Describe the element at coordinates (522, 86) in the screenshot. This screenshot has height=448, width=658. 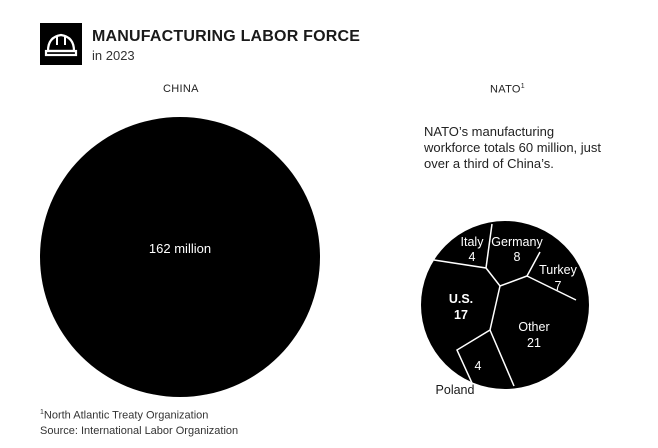
I see `footnote-mark: 1` at that location.